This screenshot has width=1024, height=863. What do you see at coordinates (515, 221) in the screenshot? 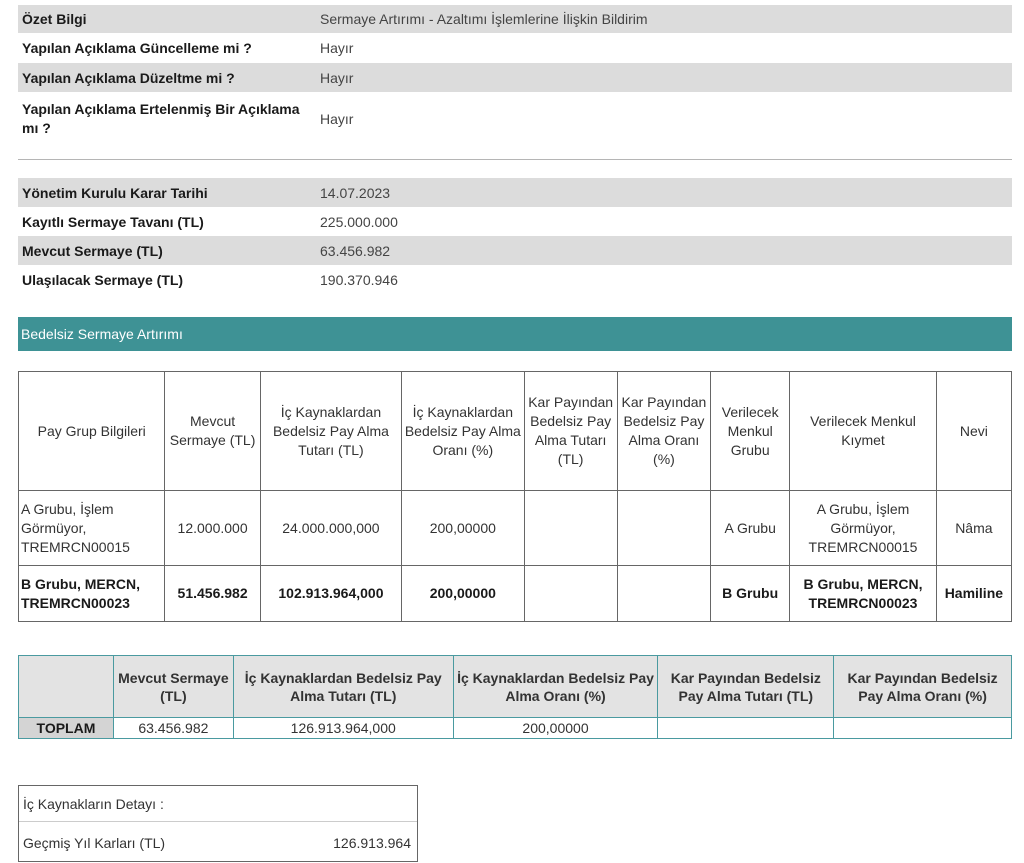
I see `ceiling-row: Kayıtlı Sermaye Tavanı (TL) 225.000.000` at bounding box center [515, 221].